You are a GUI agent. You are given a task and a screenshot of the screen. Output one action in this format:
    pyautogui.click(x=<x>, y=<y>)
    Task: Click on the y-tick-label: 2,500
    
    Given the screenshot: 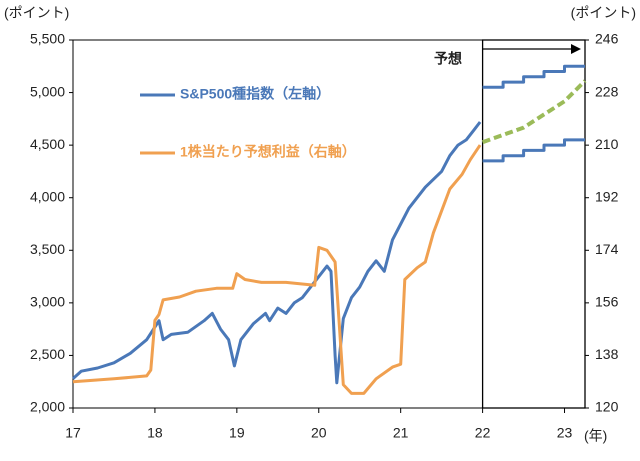 What is the action you would take?
    pyautogui.click(x=47, y=354)
    